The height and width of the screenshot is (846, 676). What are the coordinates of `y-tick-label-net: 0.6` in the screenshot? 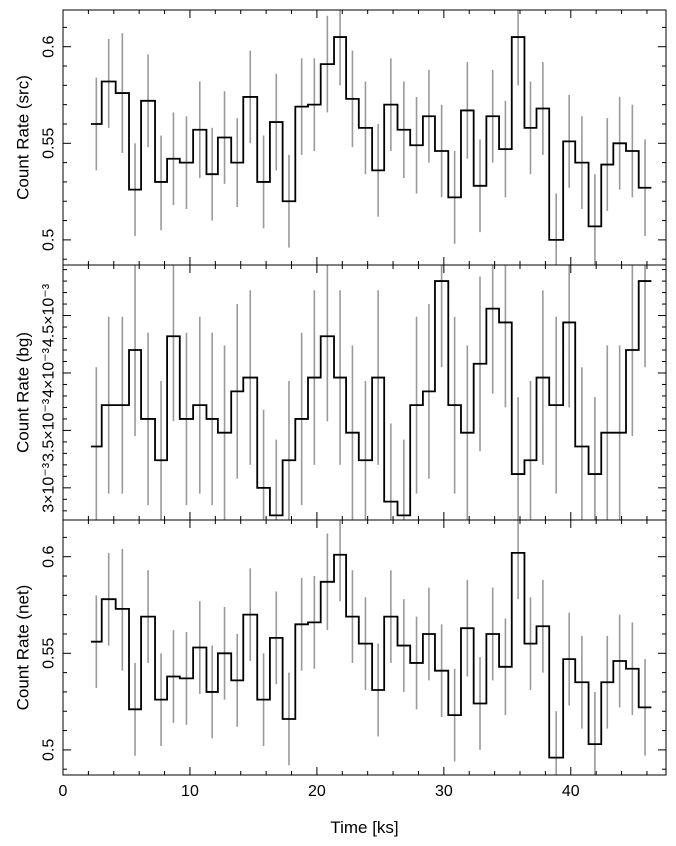 It's located at (49, 556).